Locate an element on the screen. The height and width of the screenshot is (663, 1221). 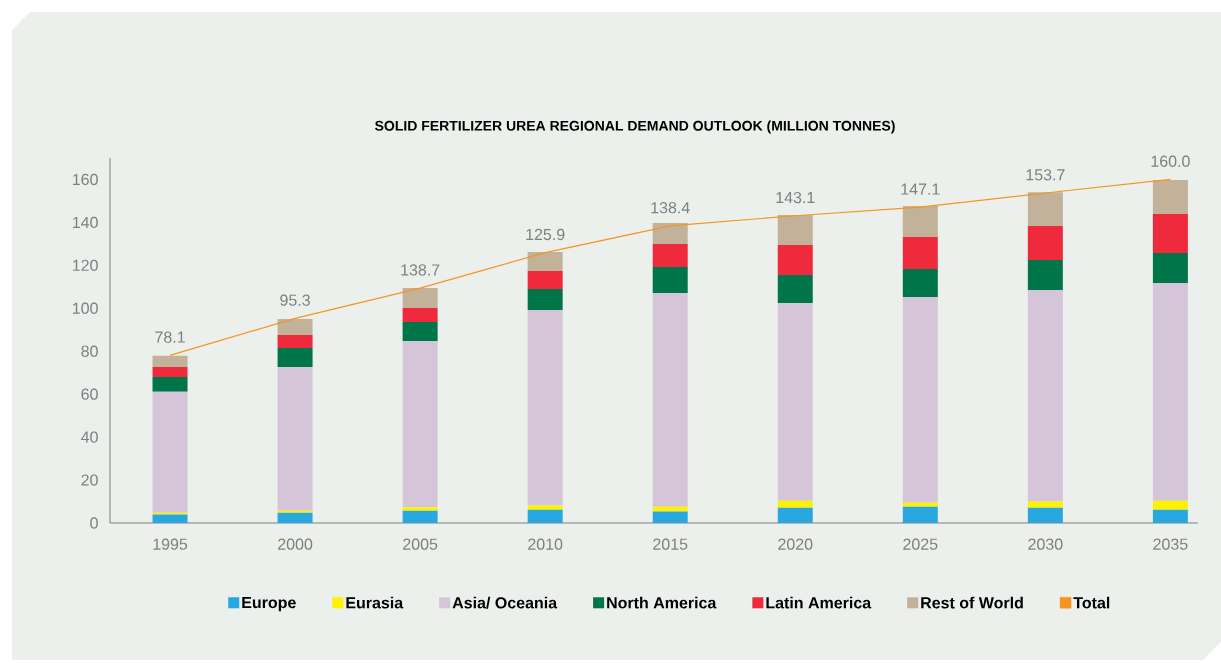
data-label: 153.7 is located at coordinates (1045, 175).